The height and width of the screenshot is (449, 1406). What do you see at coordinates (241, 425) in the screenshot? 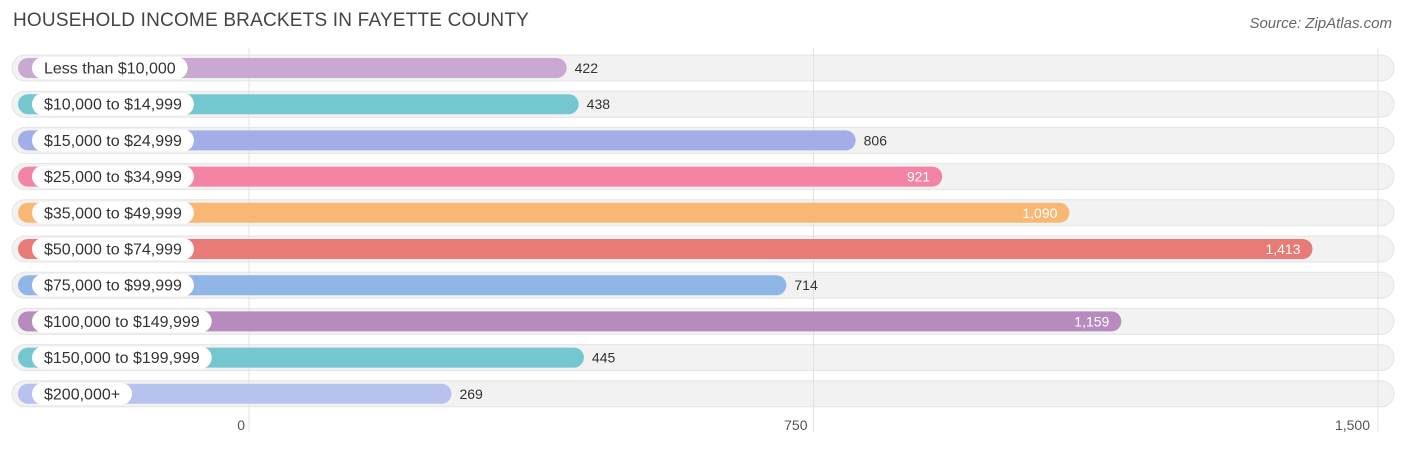
I see `x-tick-label: 0` at bounding box center [241, 425].